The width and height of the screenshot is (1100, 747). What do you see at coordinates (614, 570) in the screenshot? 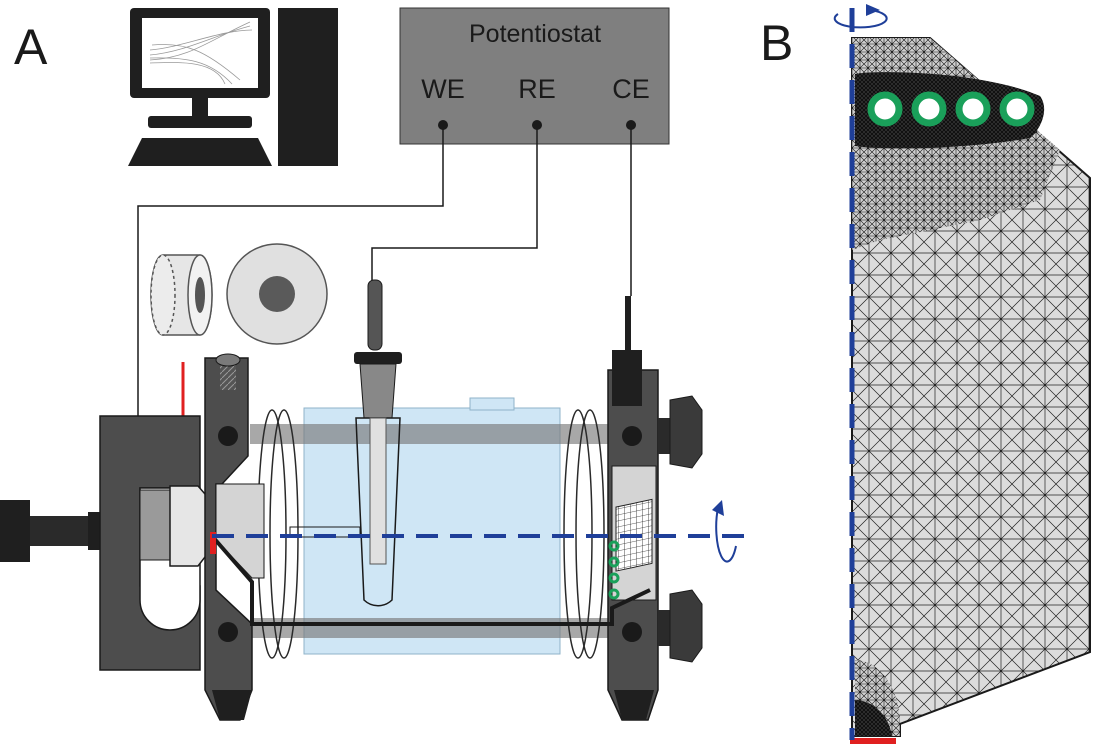
I see `coil-rings-a` at bounding box center [614, 570].